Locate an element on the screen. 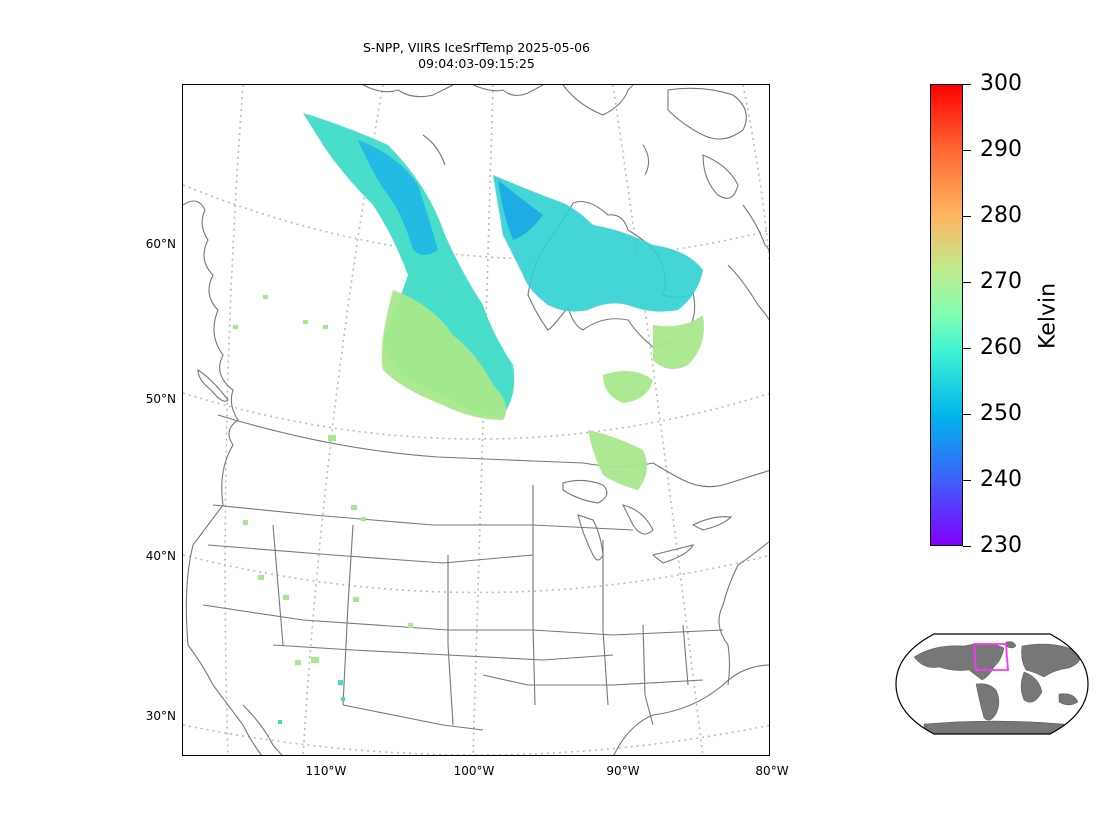 Image resolution: width=1120 pixels, height=840 pixels. colorbar-label-290: 290 is located at coordinates (1001, 149).